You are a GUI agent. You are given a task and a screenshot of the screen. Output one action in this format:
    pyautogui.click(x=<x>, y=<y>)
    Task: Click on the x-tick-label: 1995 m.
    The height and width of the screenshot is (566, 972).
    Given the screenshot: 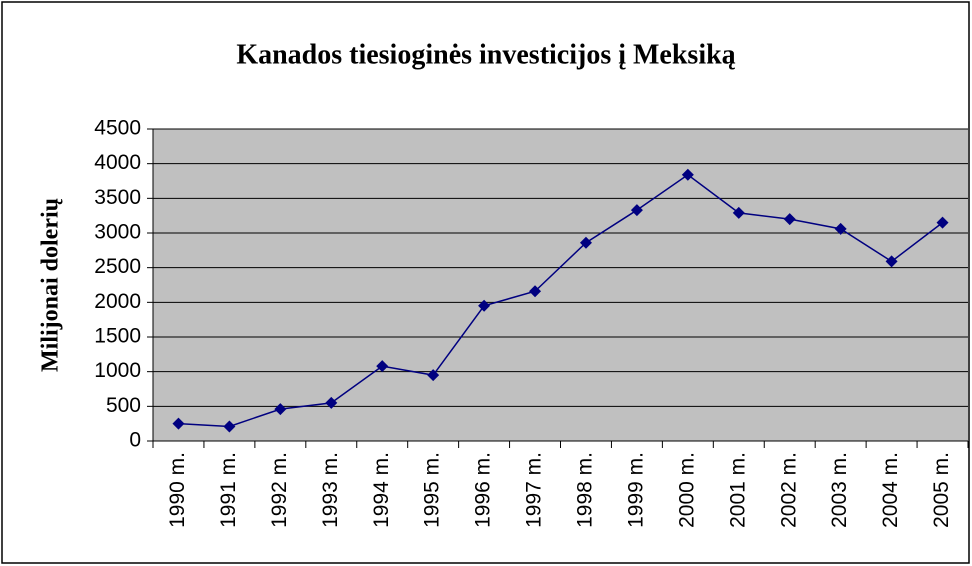 What is the action you would take?
    pyautogui.click(x=432, y=490)
    